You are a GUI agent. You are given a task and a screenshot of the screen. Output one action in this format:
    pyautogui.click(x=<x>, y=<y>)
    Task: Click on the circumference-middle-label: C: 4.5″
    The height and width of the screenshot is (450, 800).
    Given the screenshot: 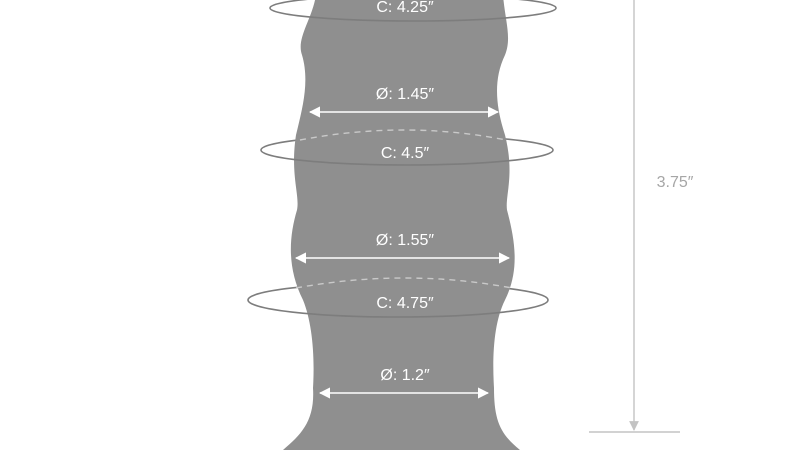 What is the action you would take?
    pyautogui.click(x=405, y=153)
    